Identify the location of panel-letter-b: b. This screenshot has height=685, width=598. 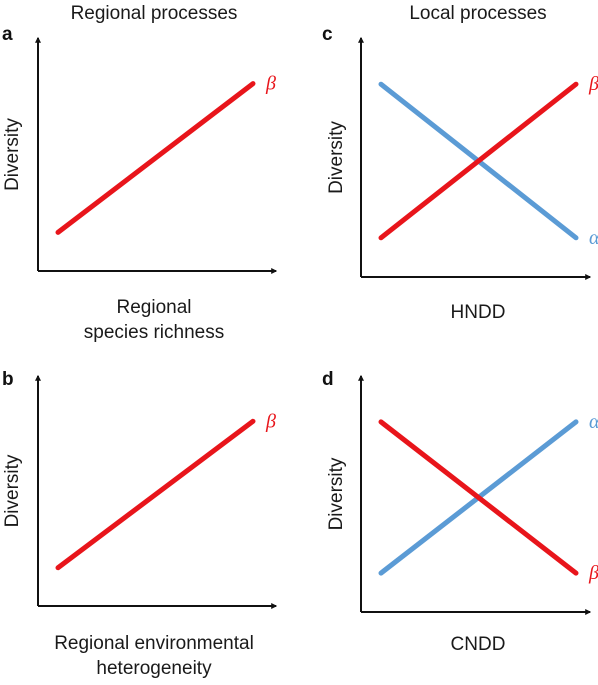
(8, 379).